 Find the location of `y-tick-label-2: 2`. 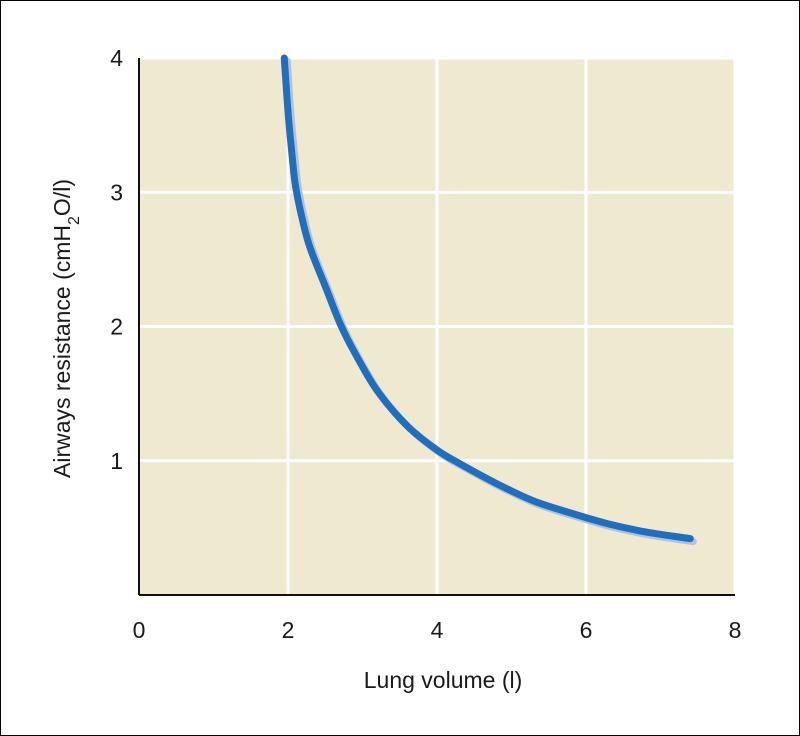

y-tick-label-2: 2 is located at coordinates (116, 327).